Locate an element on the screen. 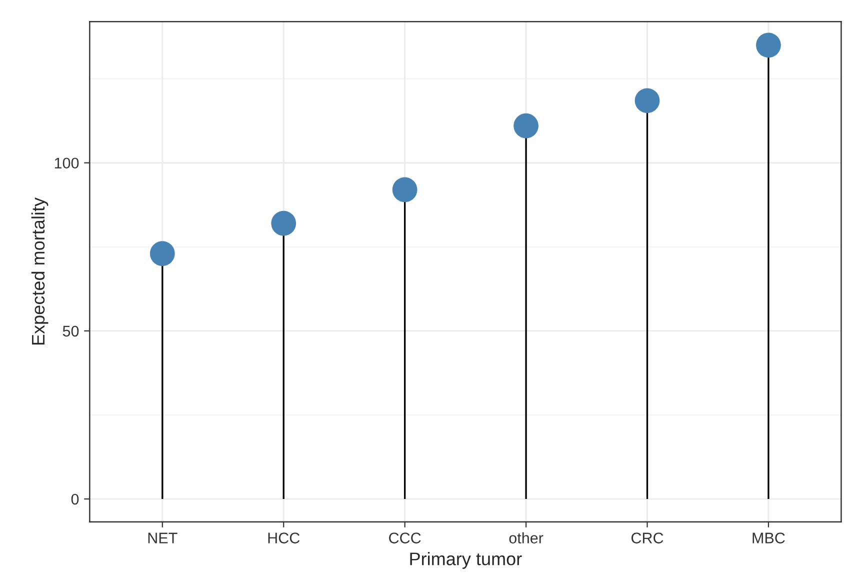  x-tick-label: CCC is located at coordinates (405, 538).